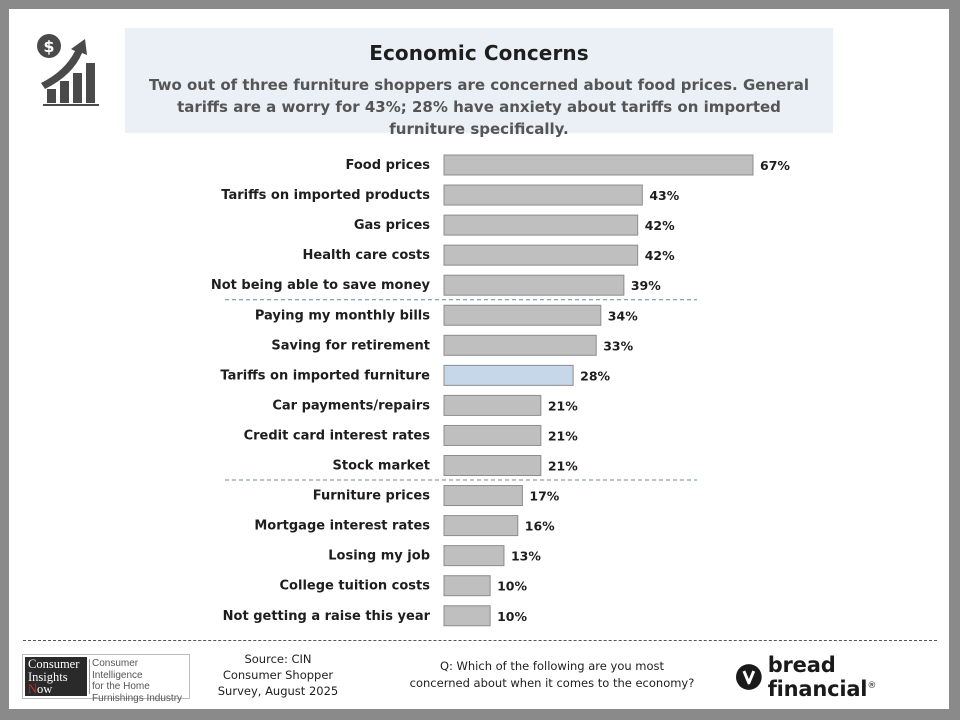 The width and height of the screenshot is (960, 720). What do you see at coordinates (45, 689) in the screenshot?
I see `cin-logo-ow: ow` at bounding box center [45, 689].